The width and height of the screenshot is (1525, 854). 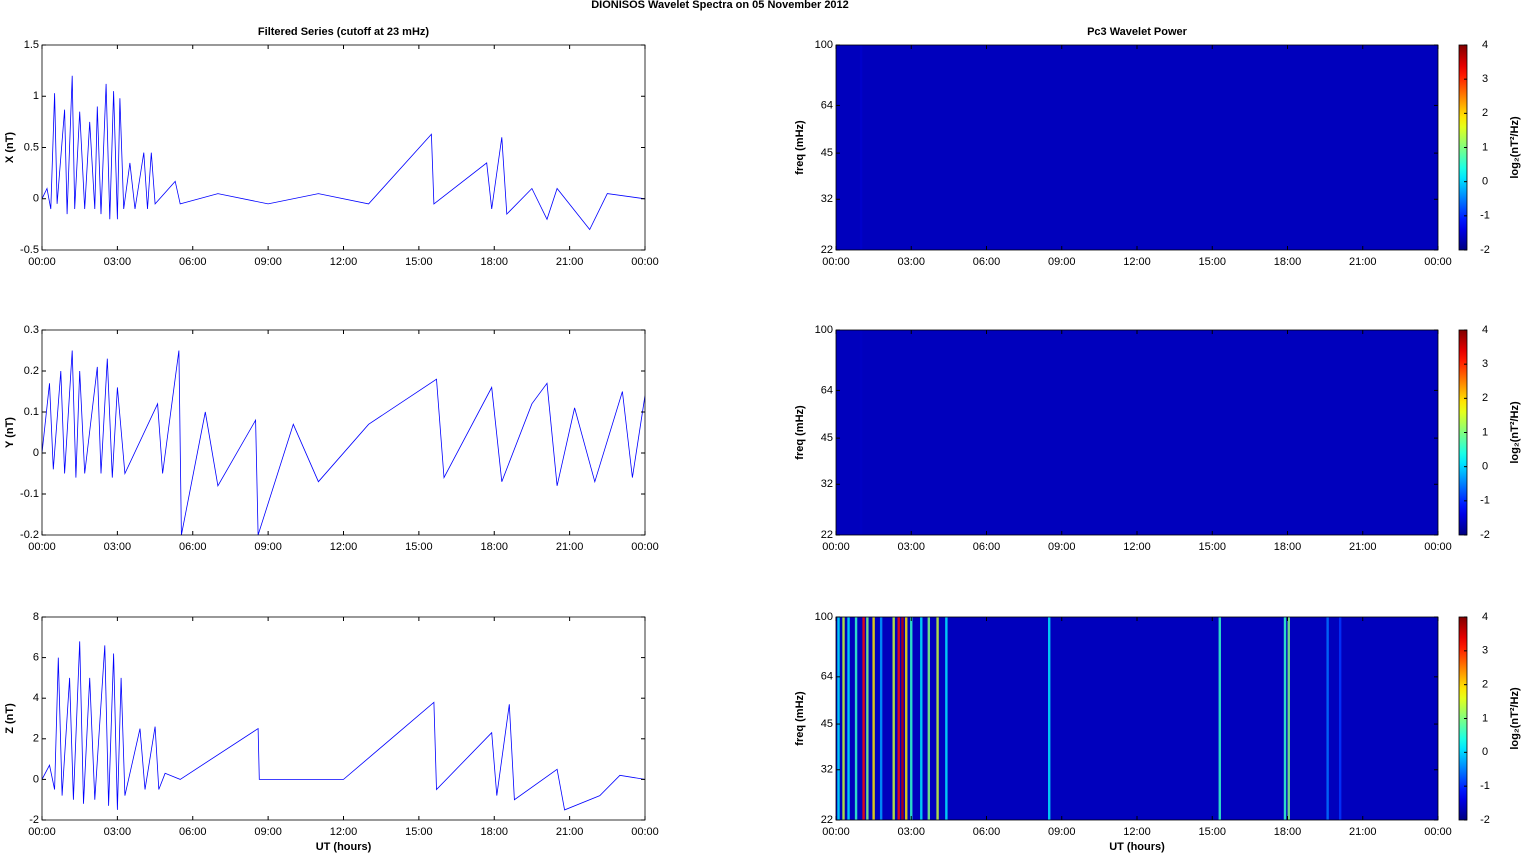 I want to click on y-axis-label: Z (nT), so click(x=10, y=718).